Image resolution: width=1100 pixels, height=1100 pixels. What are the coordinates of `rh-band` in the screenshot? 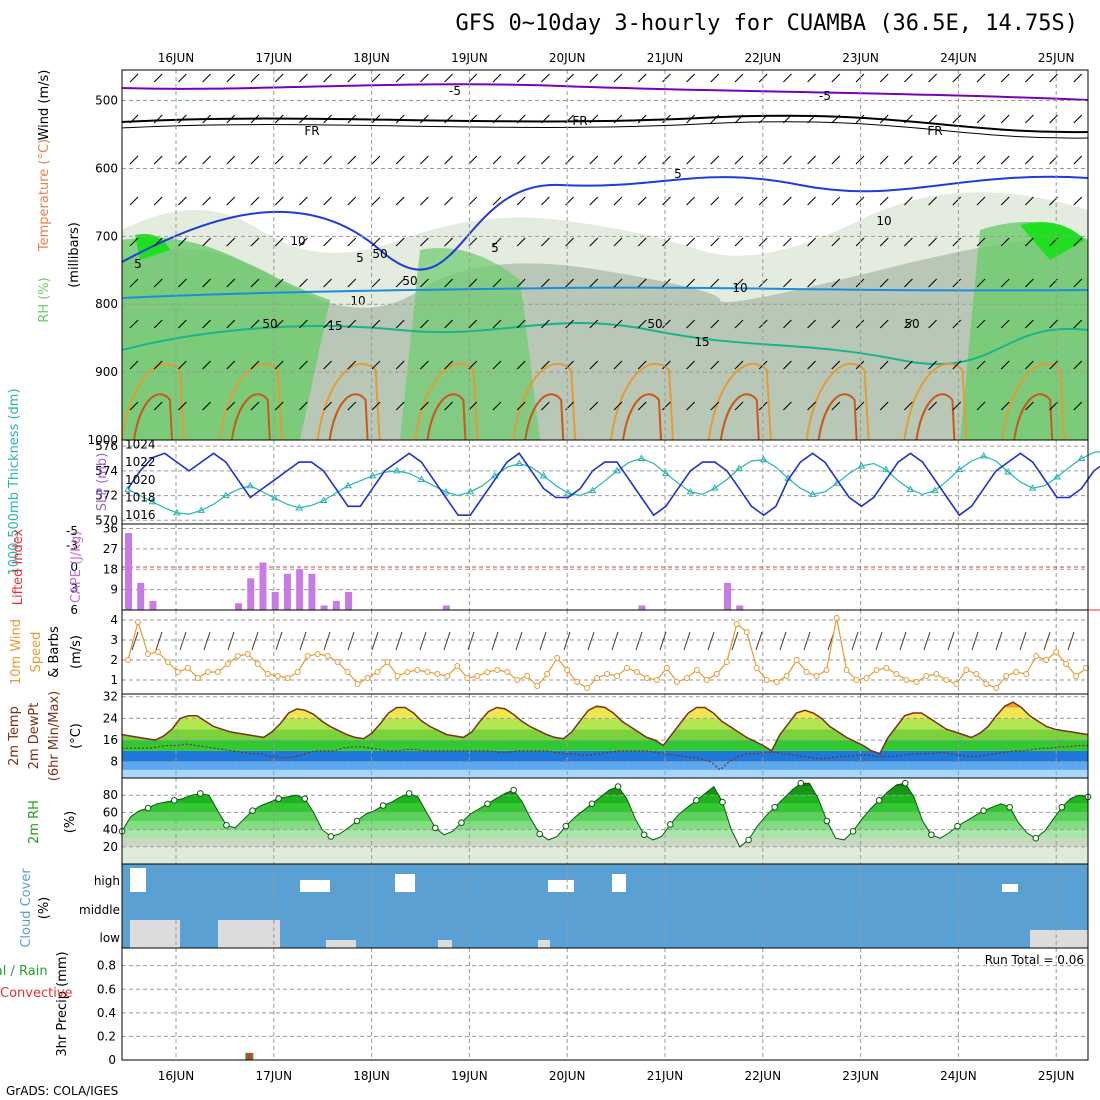 It's located at (605, 808).